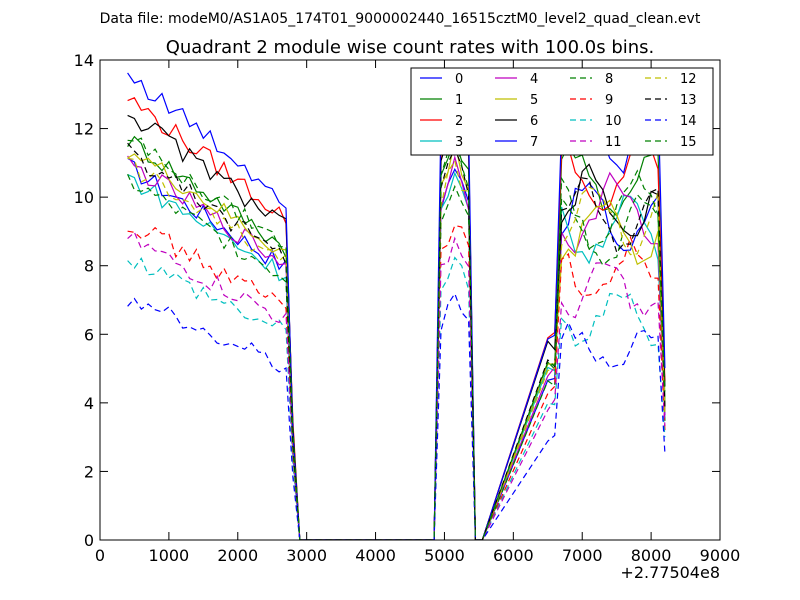  I want to click on y-tick-label: 4, so click(89, 403).